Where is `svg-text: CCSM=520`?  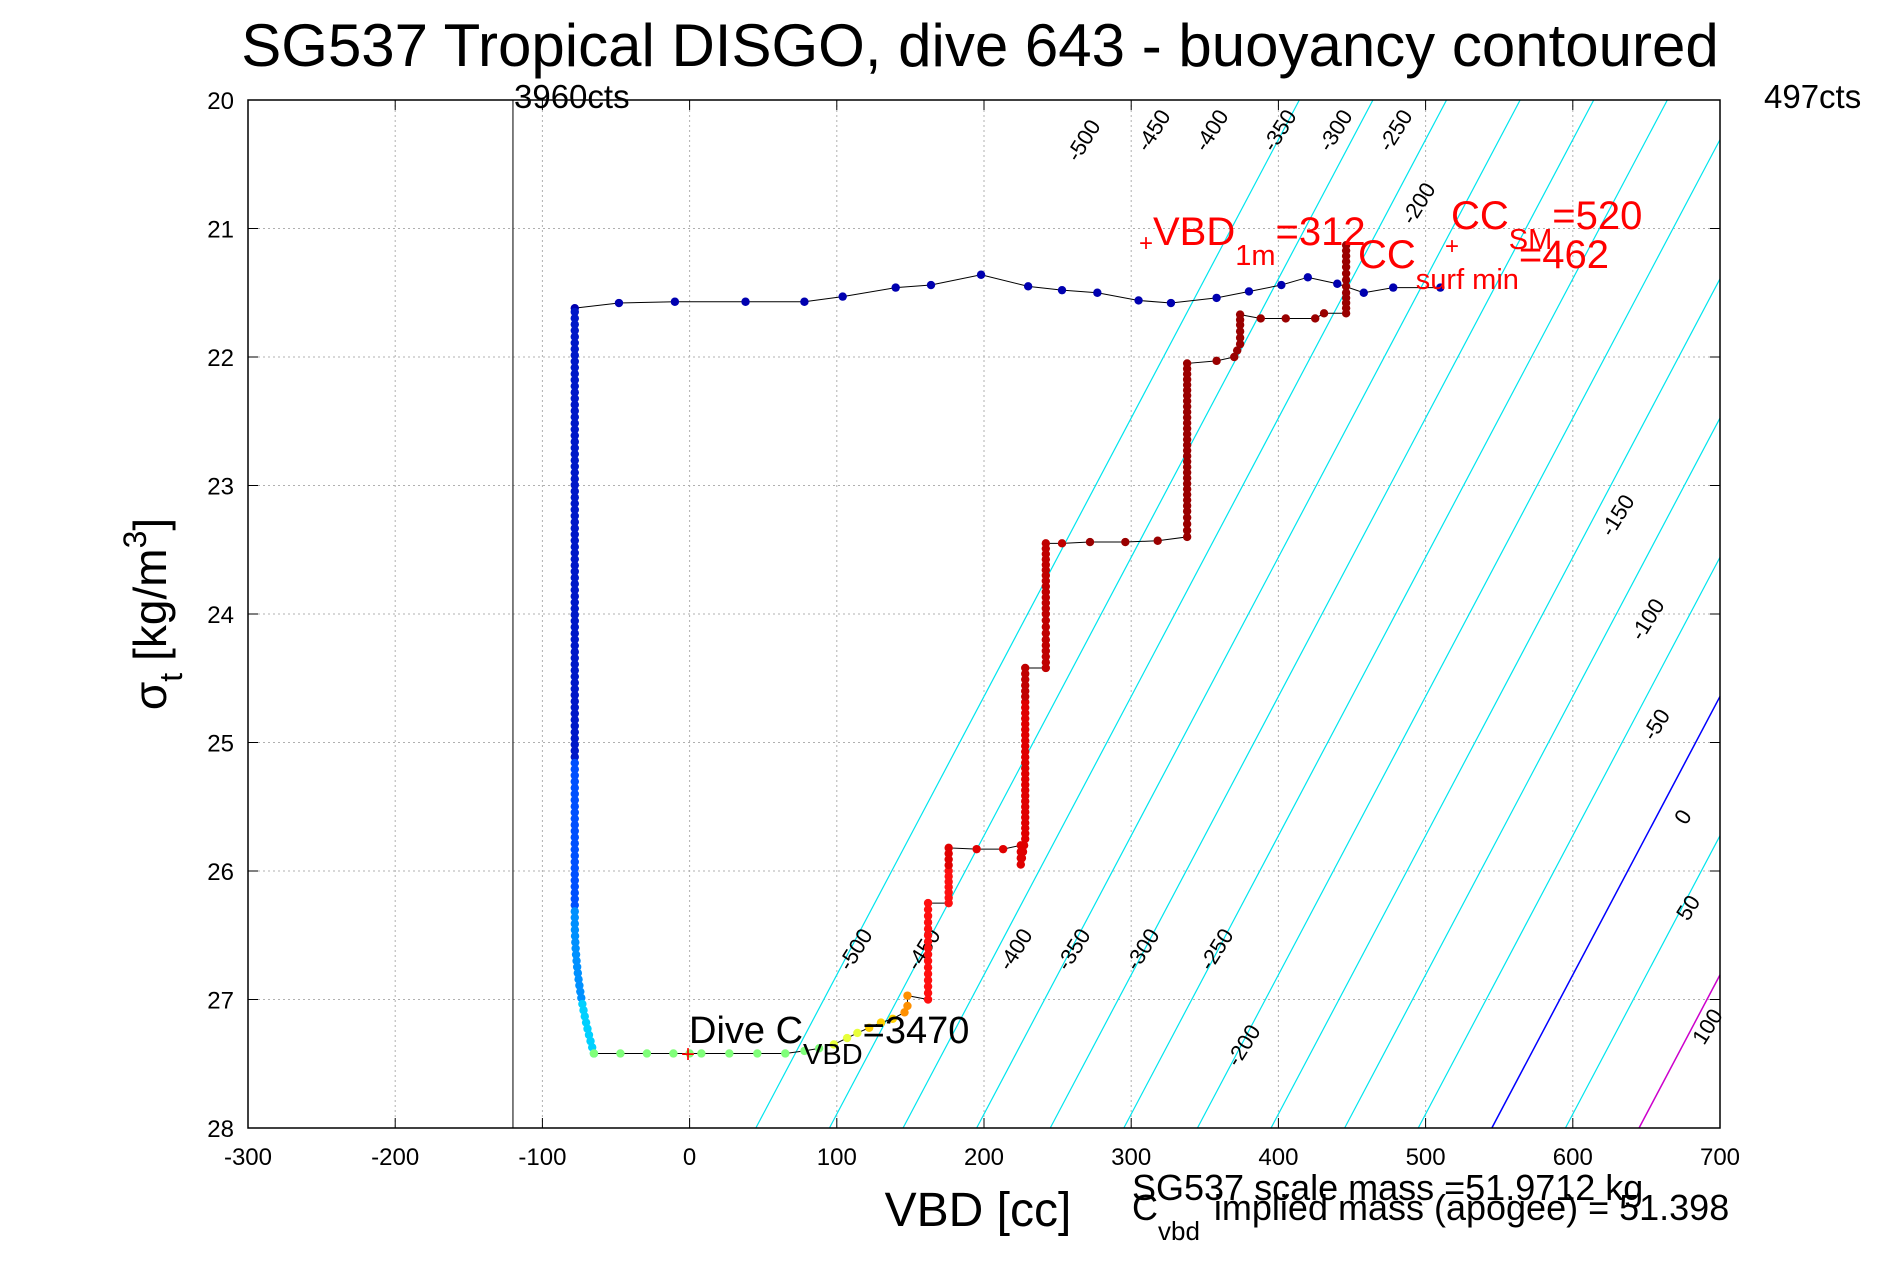 svg-text: CCSM=520 is located at coordinates (1546, 225).